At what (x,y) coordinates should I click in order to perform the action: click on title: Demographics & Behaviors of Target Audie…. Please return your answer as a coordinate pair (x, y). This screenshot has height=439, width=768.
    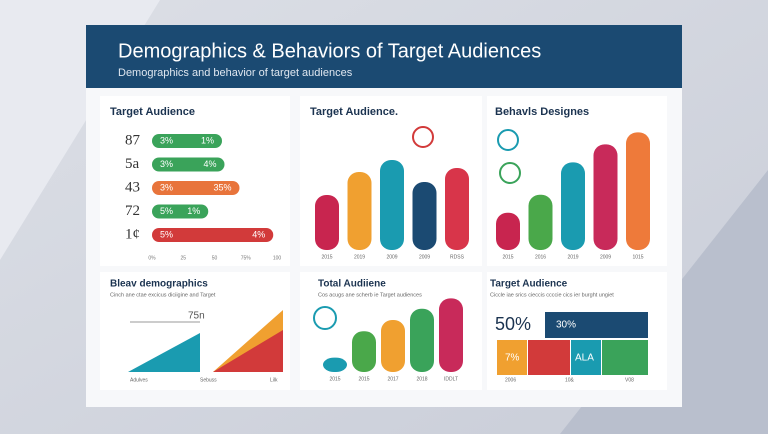
    Looking at the image, I should click on (329, 51).